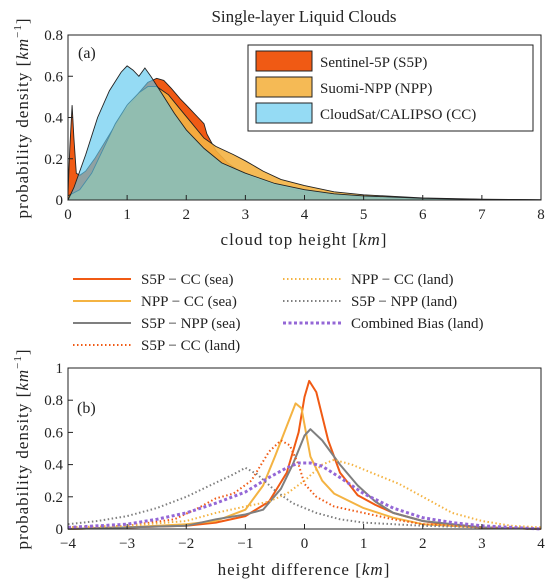  Describe the element at coordinates (304, 239) in the screenshot. I see `panel-a-xlabel: cloud top height [km]` at that location.